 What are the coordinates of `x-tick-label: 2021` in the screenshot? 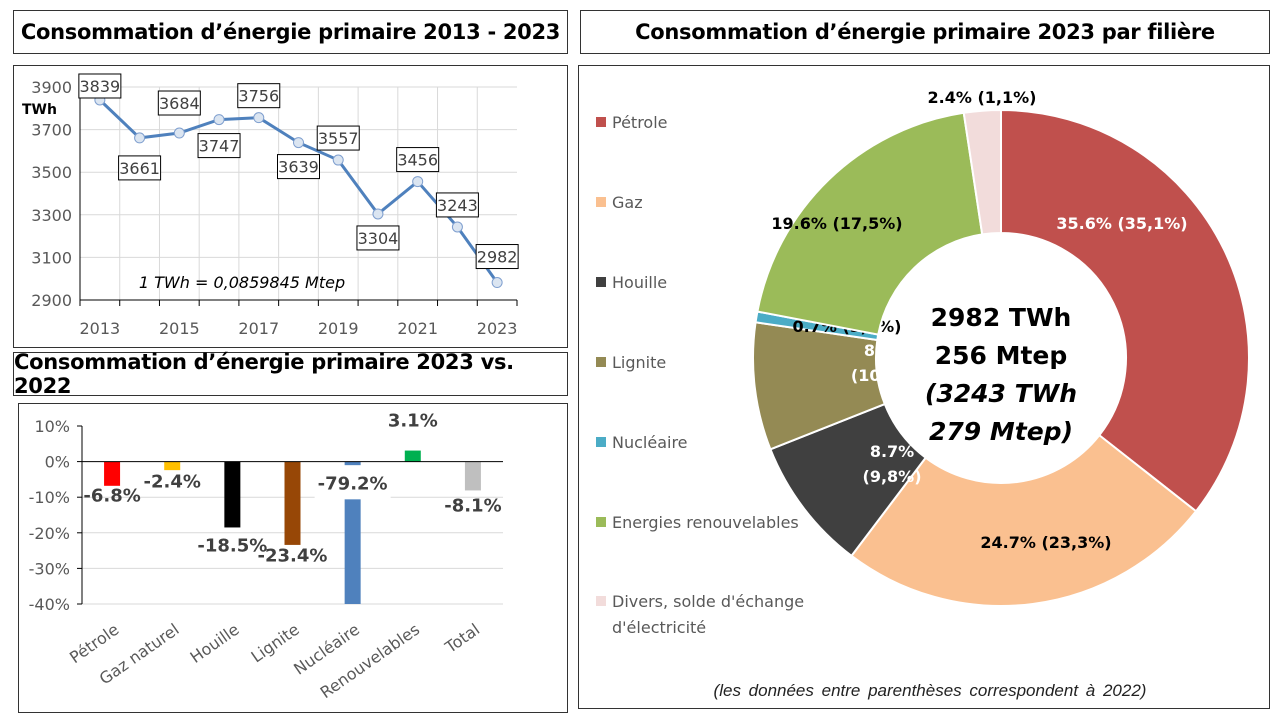 It's located at (417, 328).